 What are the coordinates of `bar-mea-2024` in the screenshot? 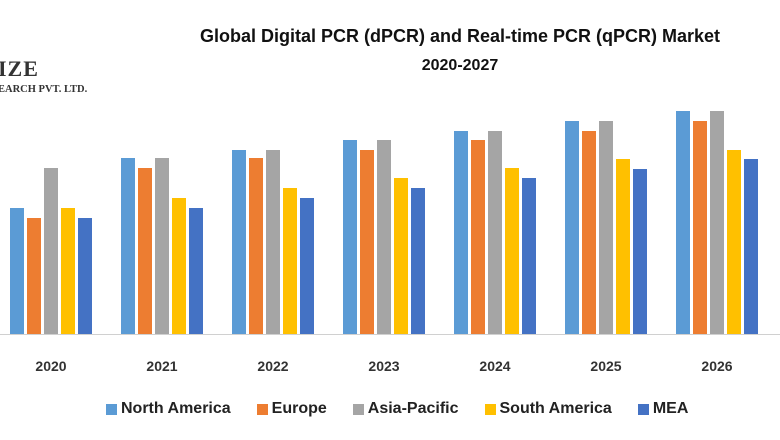 It's located at (529, 256).